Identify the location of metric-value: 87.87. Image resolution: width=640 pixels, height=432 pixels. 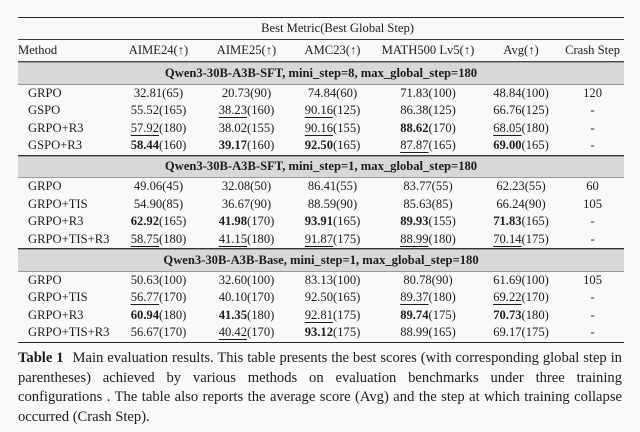
(414, 145).